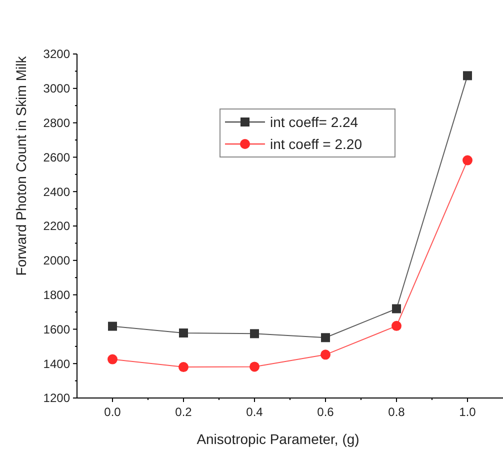 This screenshot has width=503, height=457. What do you see at coordinates (56, 191) in the screenshot?
I see `y-tick-label: 2400` at bounding box center [56, 191].